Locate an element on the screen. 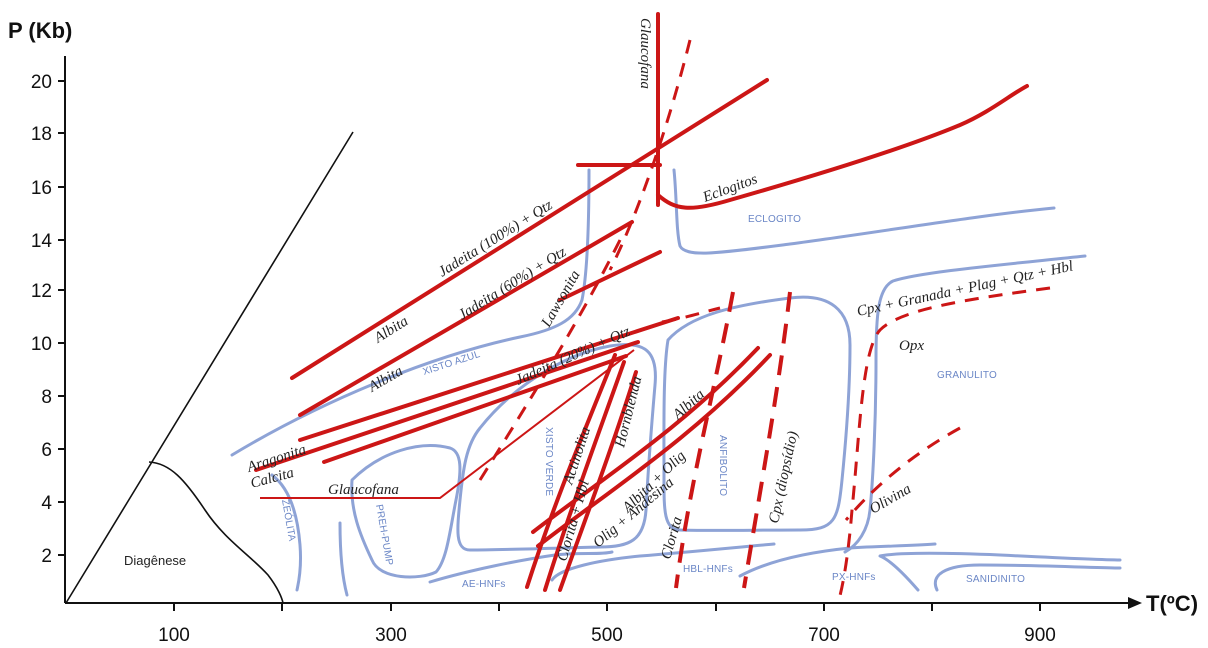  cpx-diopside-label: Cpx (diopsídio) is located at coordinates (783, 477).